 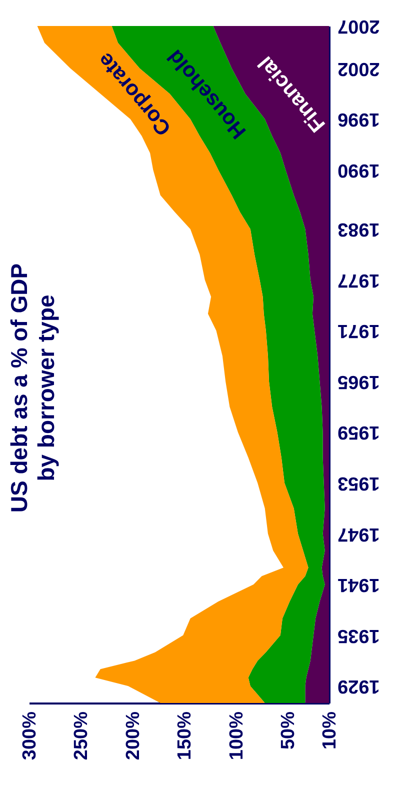 What do you see at coordinates (359, 68) in the screenshot?
I see `y-tick-label: 2002` at bounding box center [359, 68].